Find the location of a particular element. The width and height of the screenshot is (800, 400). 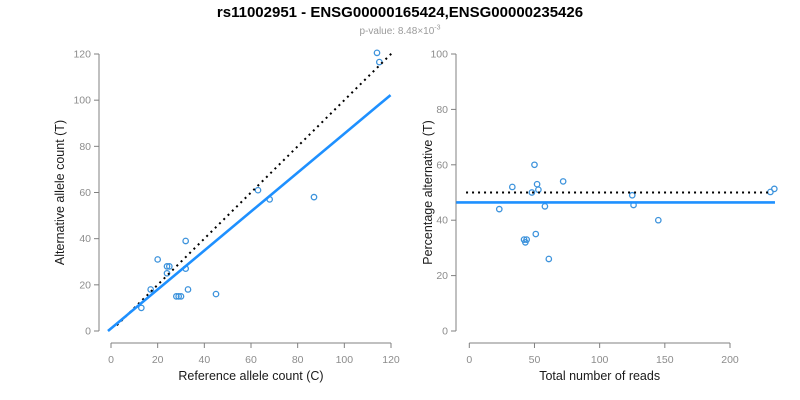

pvalue-subtitle: p-value: 8.48×10-3 is located at coordinates (400, 30).